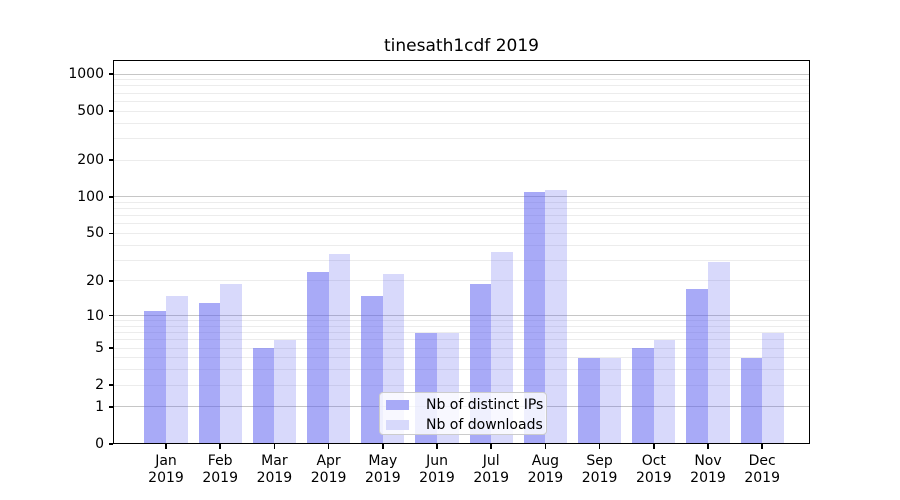 Image resolution: width=900 pixels, height=500 pixels. What do you see at coordinates (383, 469) in the screenshot?
I see `x-tick-label-may: May 2019` at bounding box center [383, 469].